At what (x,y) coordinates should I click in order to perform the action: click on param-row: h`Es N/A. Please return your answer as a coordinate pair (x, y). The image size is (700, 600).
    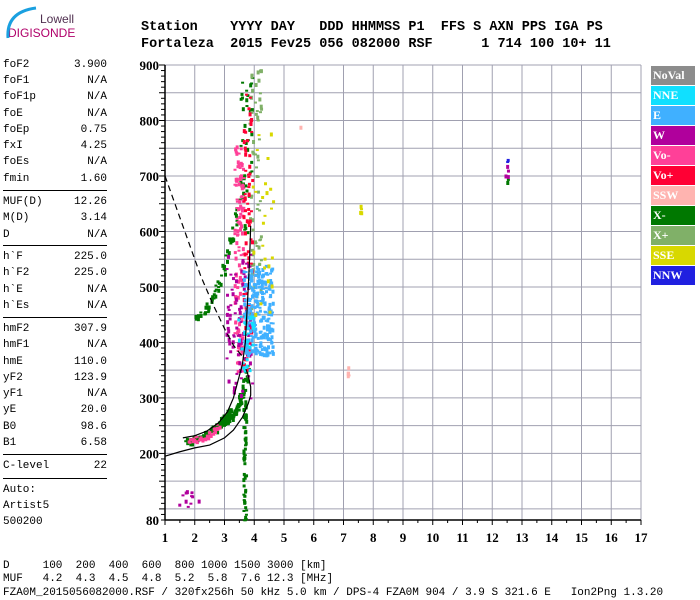
    Looking at the image, I should click on (55, 306).